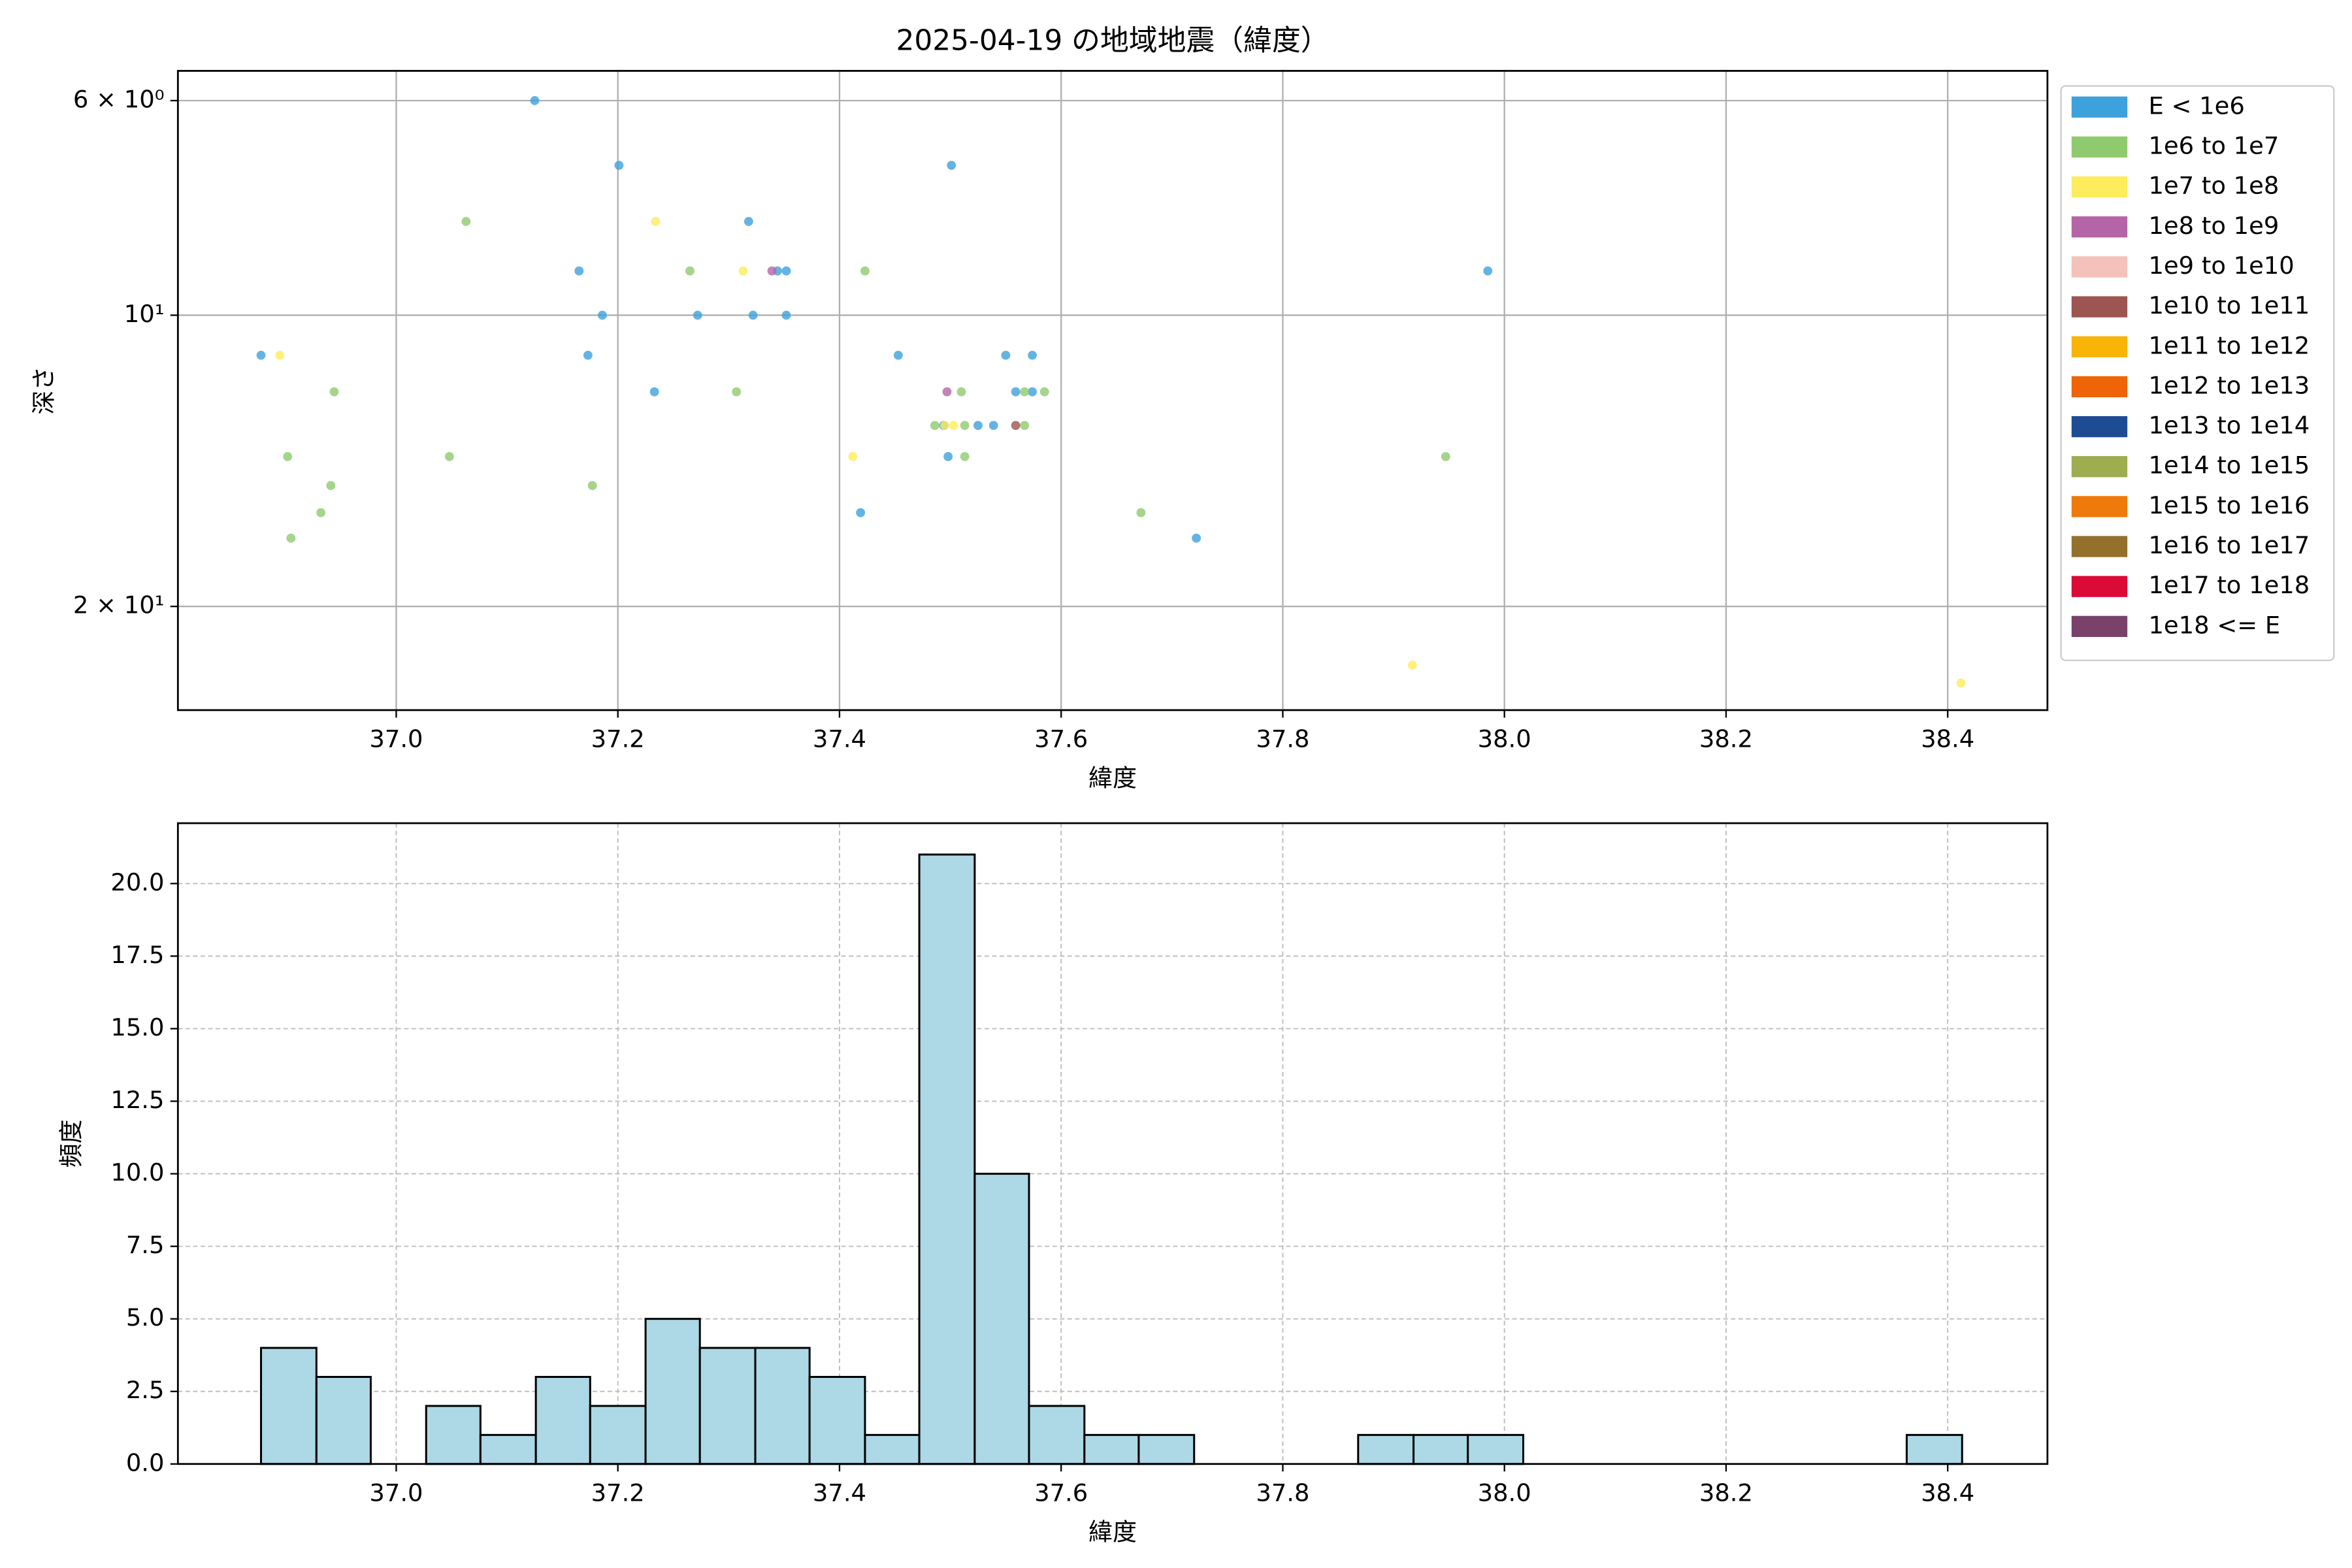 The height and width of the screenshot is (1568, 2352). What do you see at coordinates (1726, 1492) in the screenshot?
I see `x-tick-label: 38.2` at bounding box center [1726, 1492].